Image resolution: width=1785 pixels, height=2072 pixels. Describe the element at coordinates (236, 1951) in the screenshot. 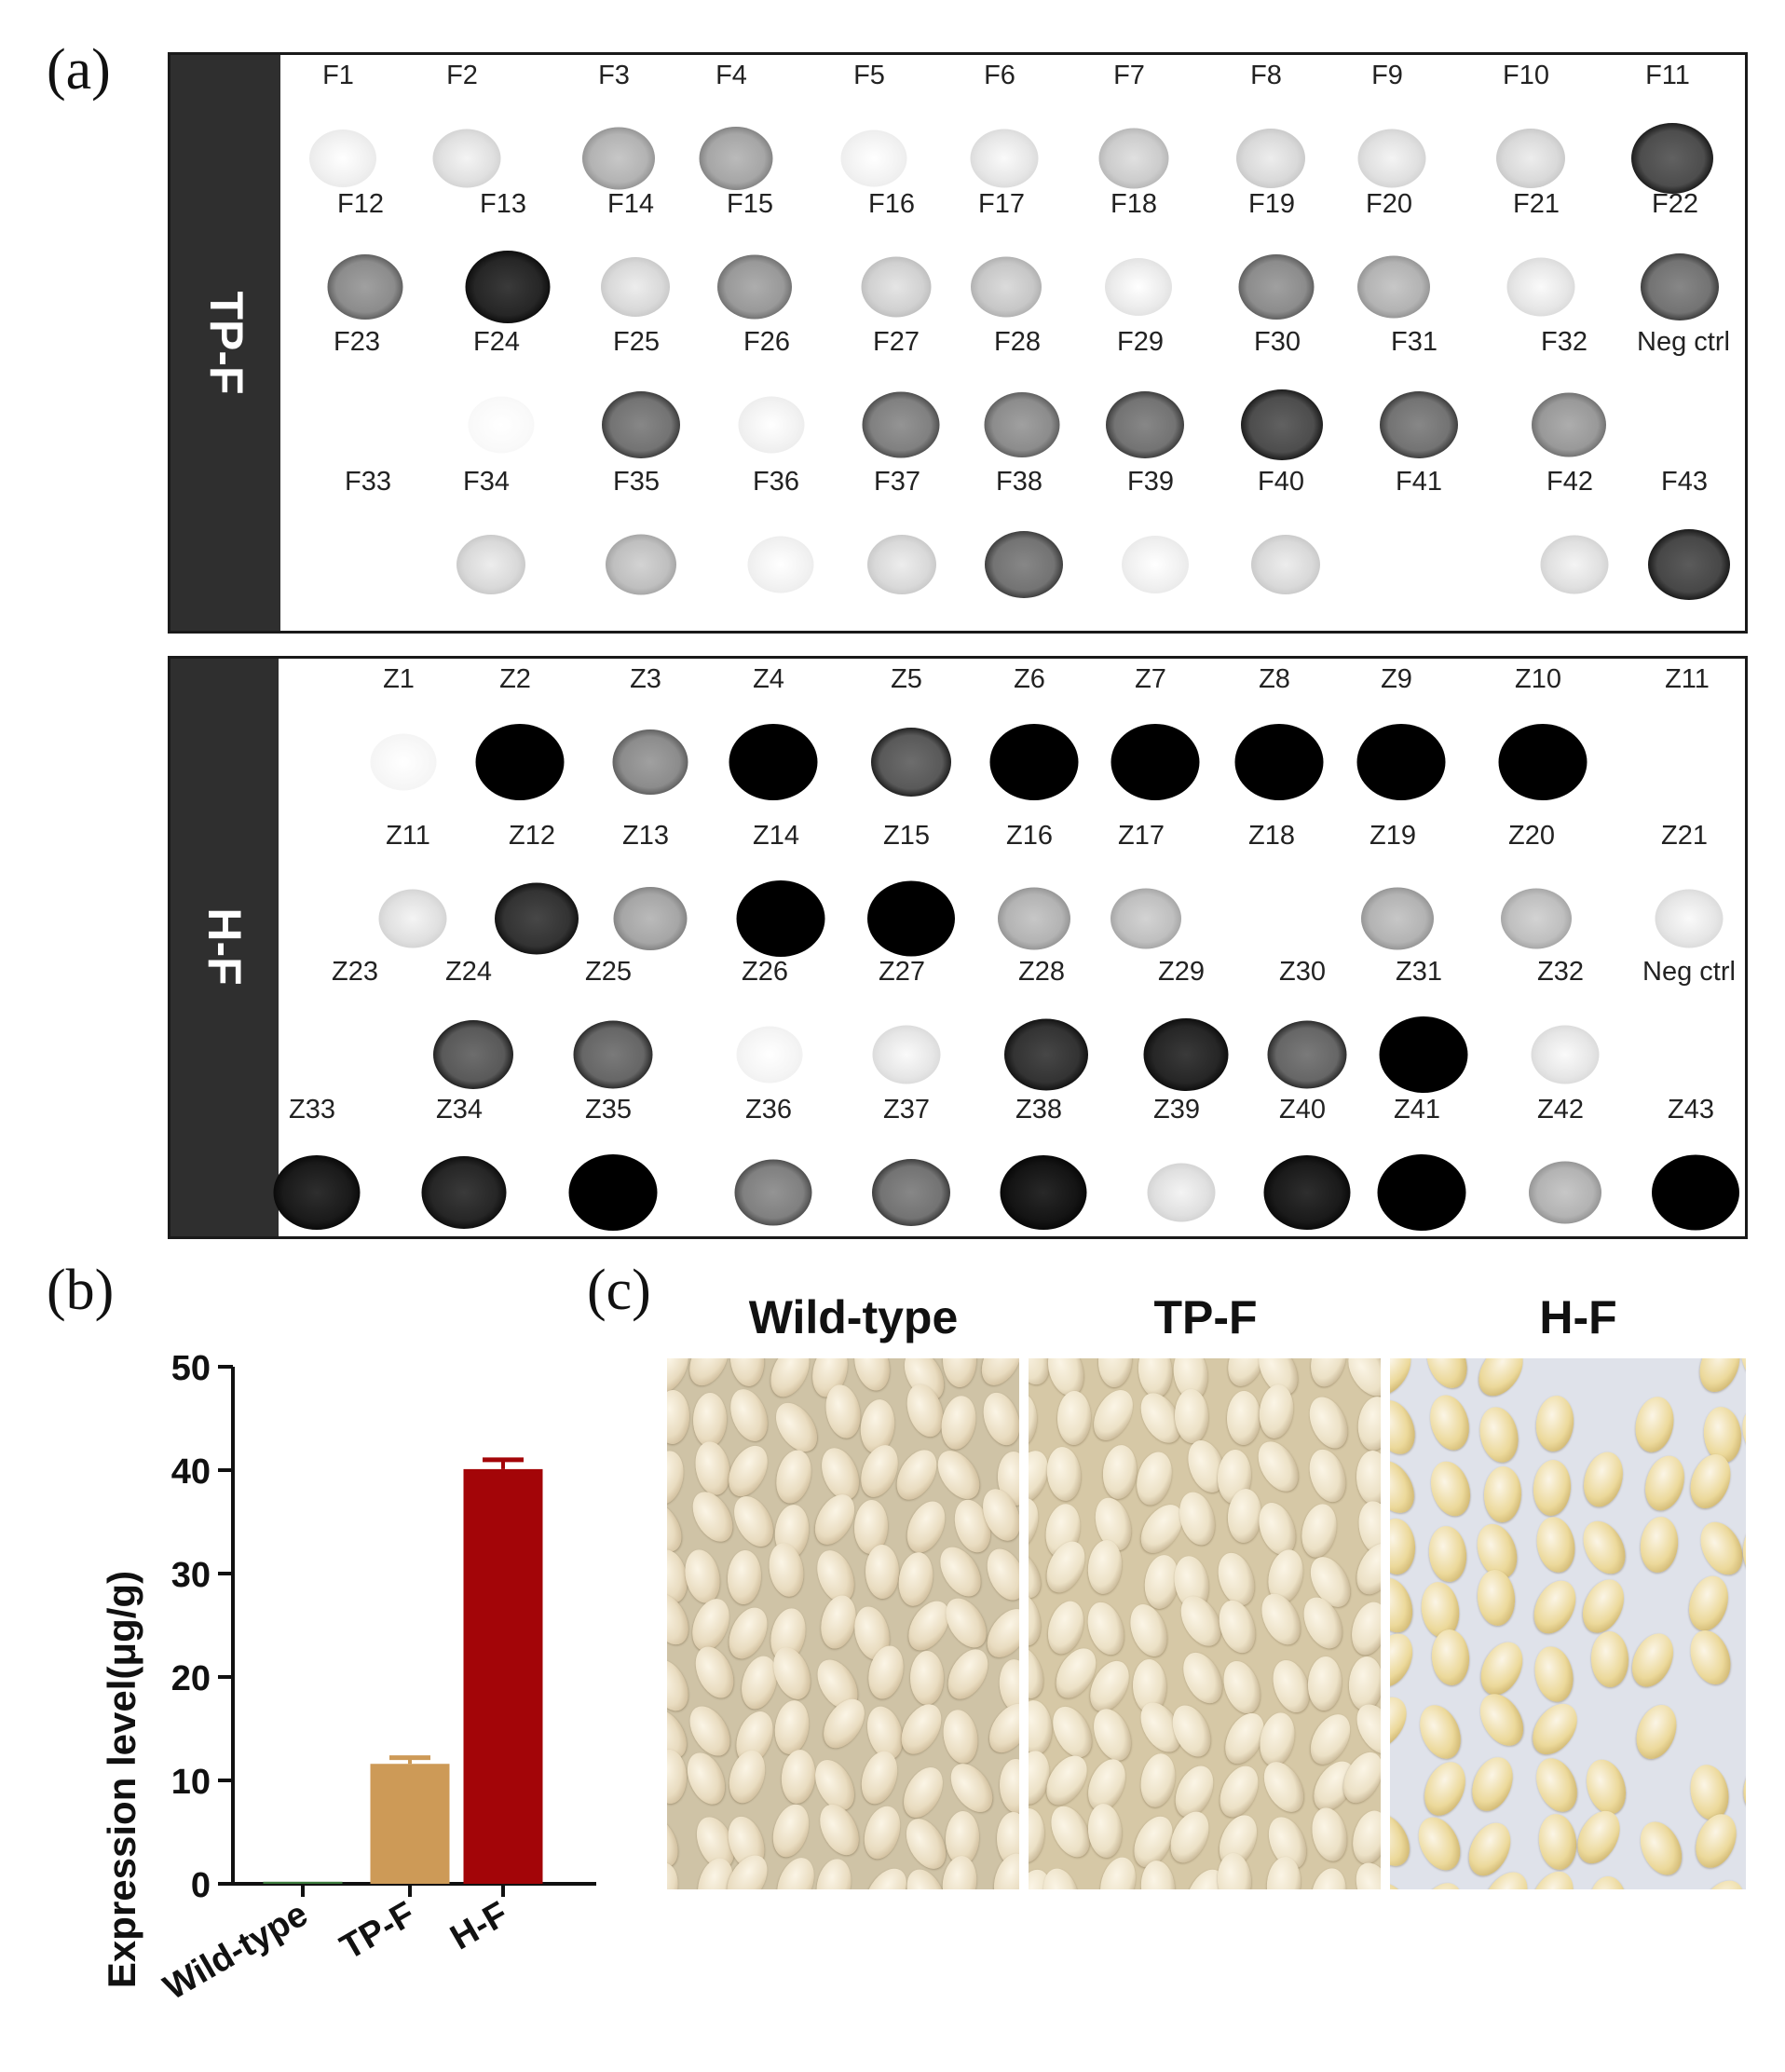

I see `x-tick-label-wild-type: Wild-type` at that location.